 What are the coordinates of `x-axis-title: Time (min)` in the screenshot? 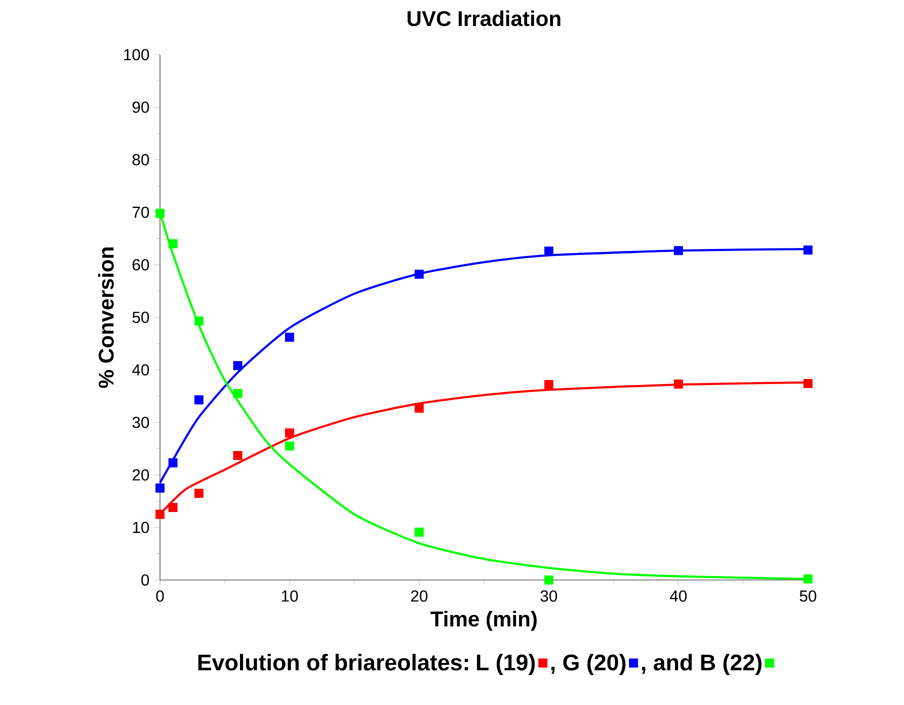 It's located at (483, 620).